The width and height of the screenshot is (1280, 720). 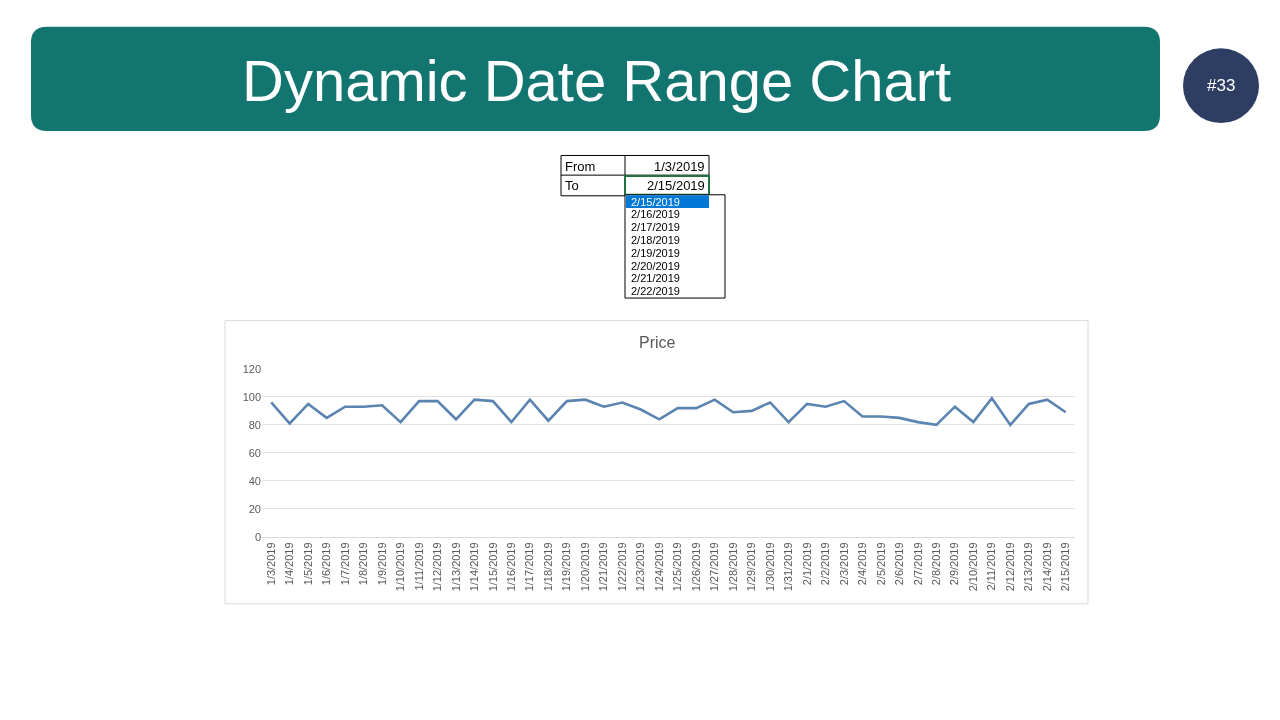 I want to click on x-tick-label: 1/9/2019, so click(x=381, y=564).